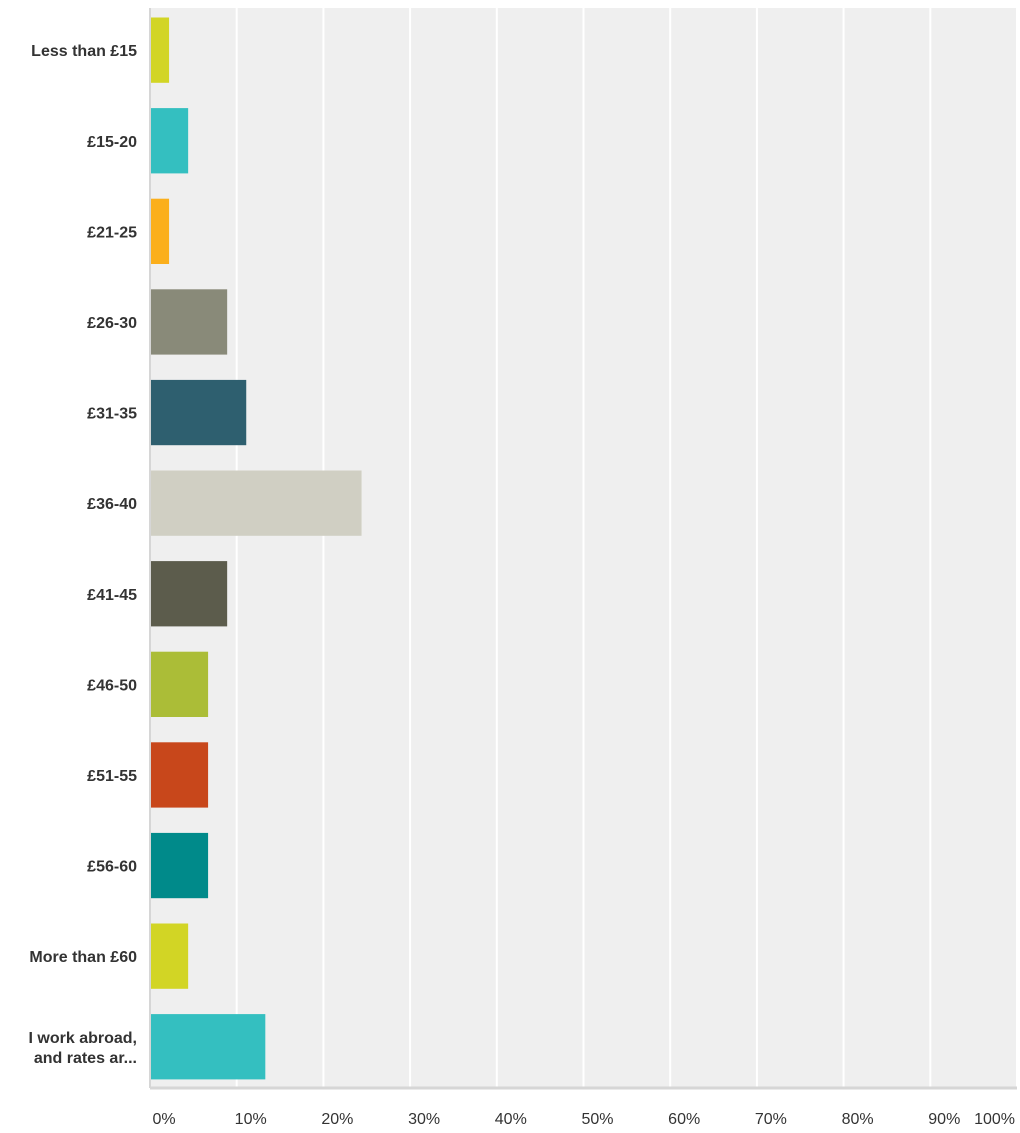 The width and height of the screenshot is (1020, 1133). Describe the element at coordinates (163, 1119) in the screenshot. I see `x-tick-label: 0%` at that location.